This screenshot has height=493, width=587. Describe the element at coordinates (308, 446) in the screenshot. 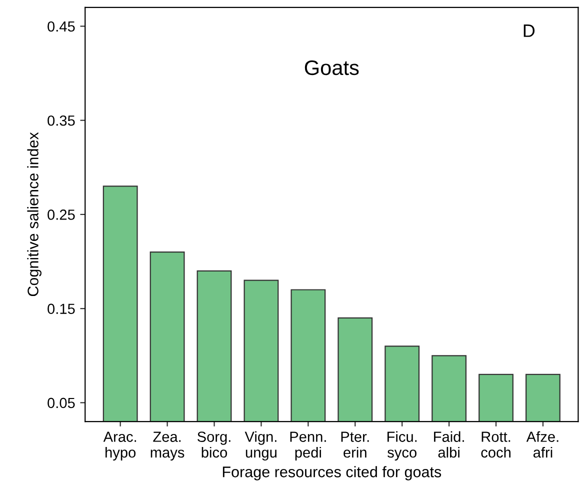

I see `x-tick-label: Penn. pedi` at that location.